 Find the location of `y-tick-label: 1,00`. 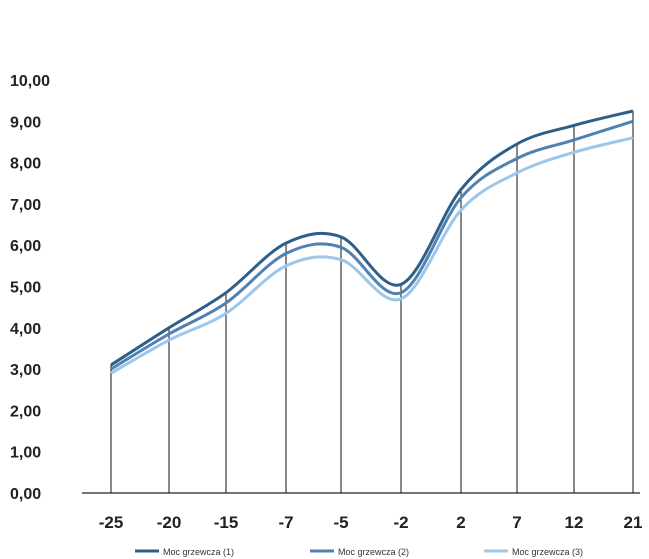

y-tick-label: 1,00 is located at coordinates (25, 453).